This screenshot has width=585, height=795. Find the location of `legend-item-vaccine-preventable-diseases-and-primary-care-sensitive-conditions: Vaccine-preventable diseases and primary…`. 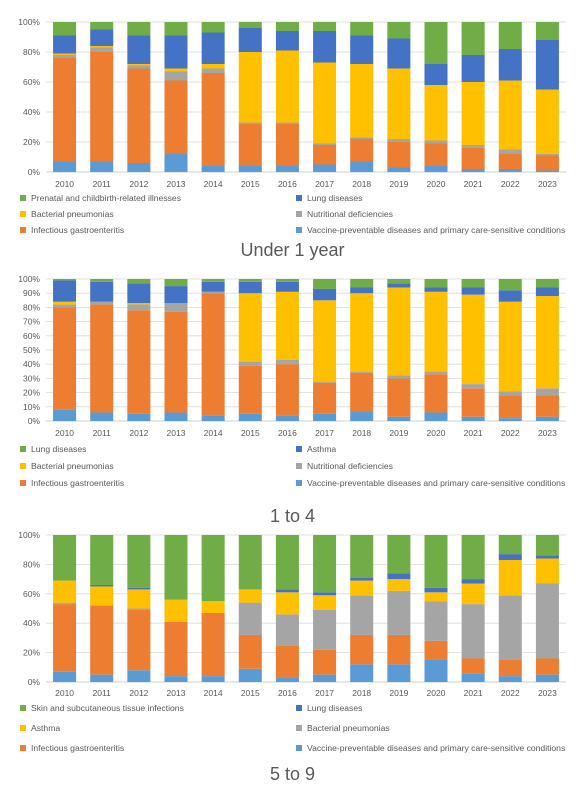

legend-item-vaccine-preventable-diseases-and-primary-care-sensitive-conditions: Vaccine-preventable diseases and primary… is located at coordinates (430, 230).